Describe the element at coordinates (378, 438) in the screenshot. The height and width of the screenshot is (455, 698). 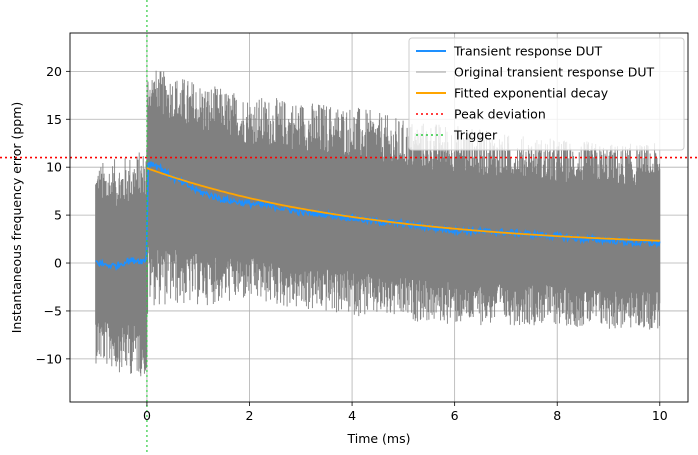
I see `x-axis-label: Time (ms)` at that location.